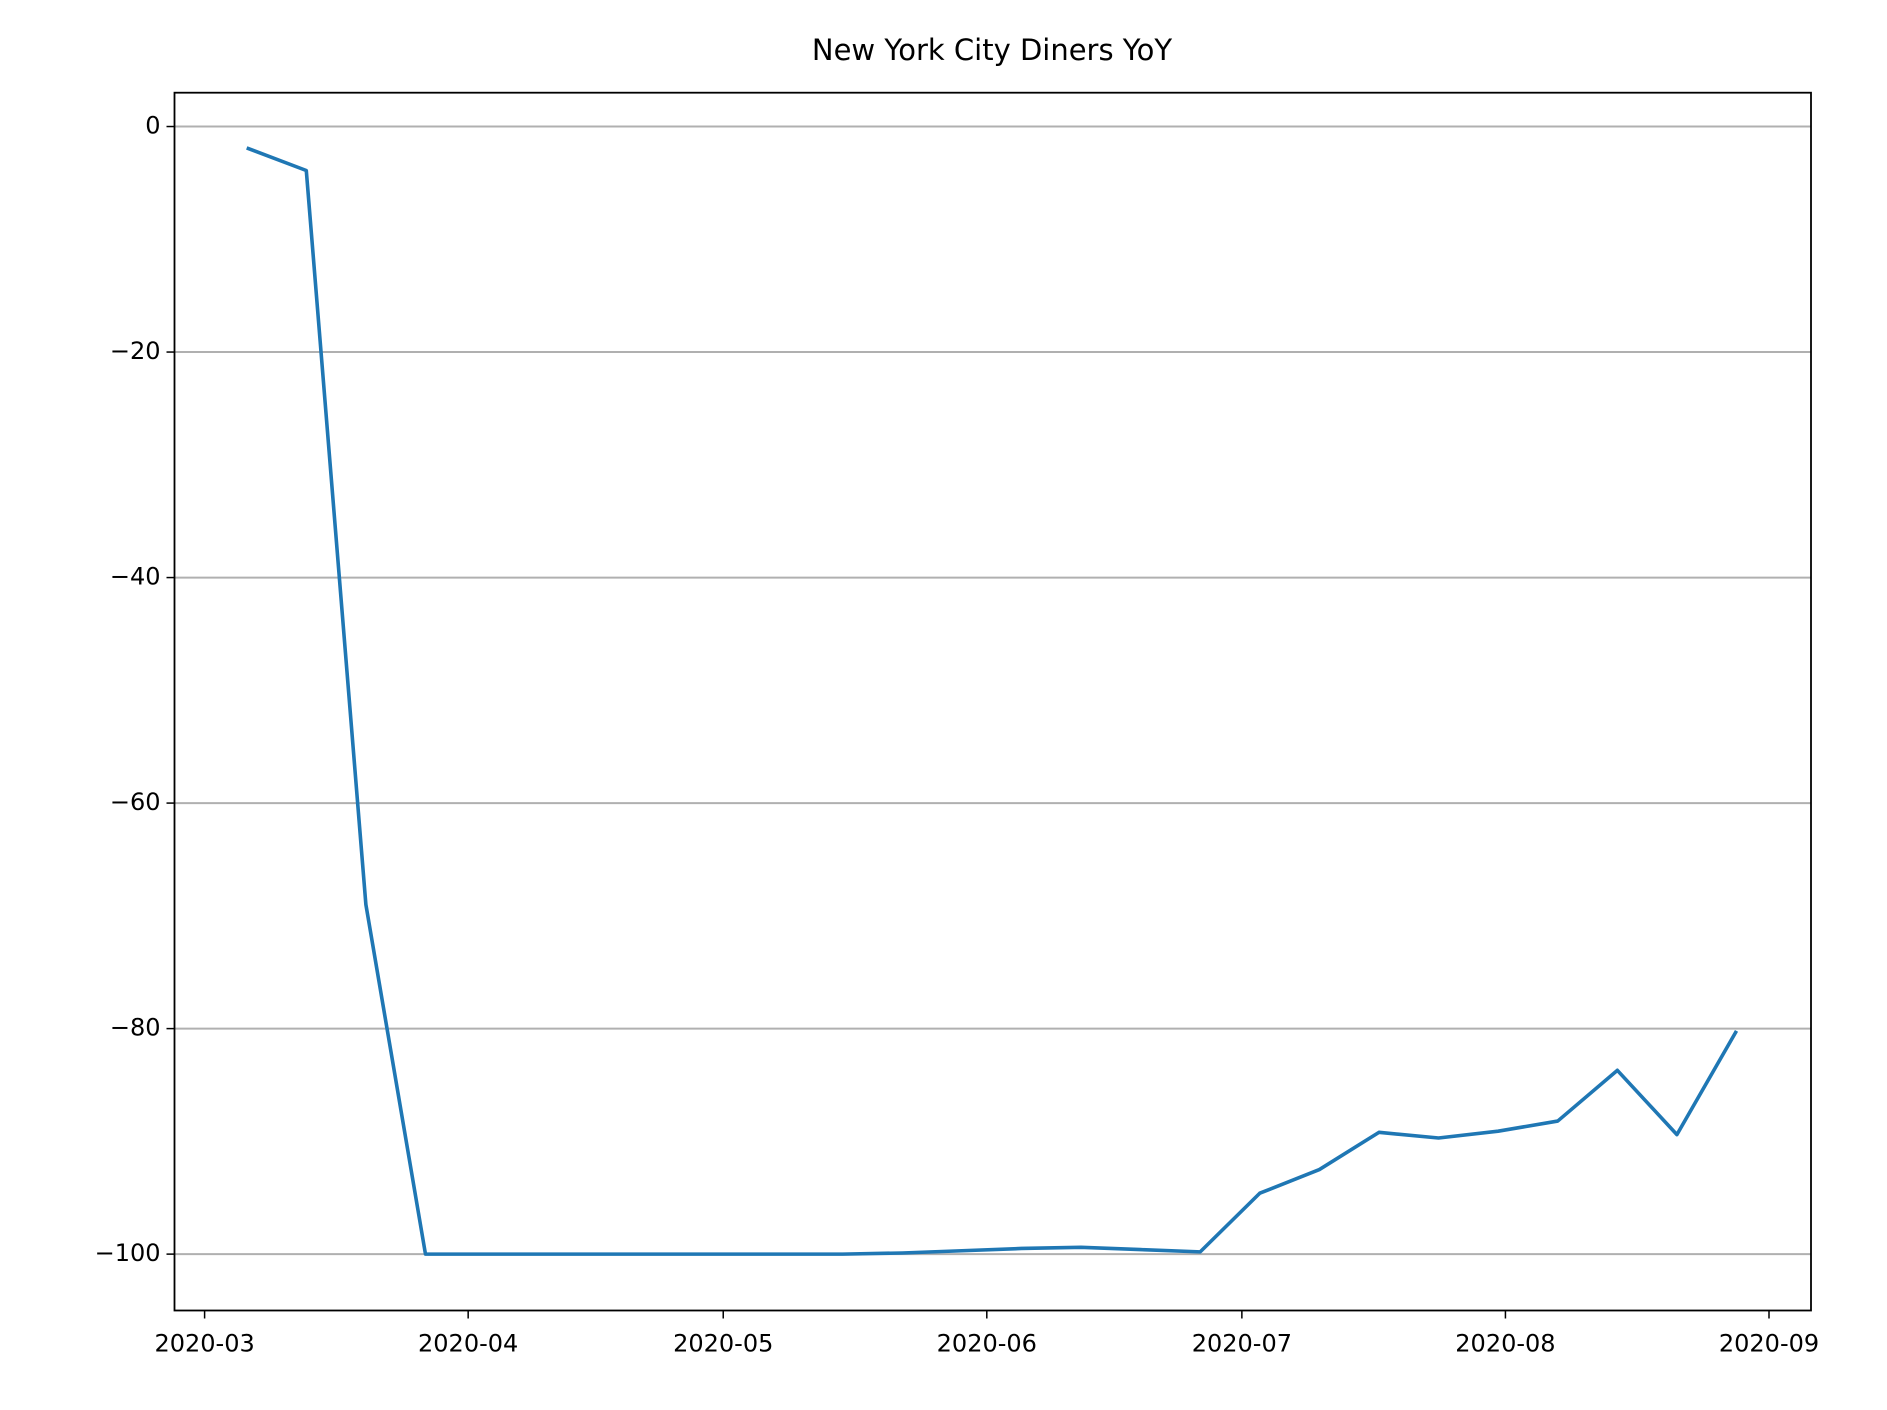  Describe the element at coordinates (135, 1028) in the screenshot. I see `y-tick-label: −80` at that location.